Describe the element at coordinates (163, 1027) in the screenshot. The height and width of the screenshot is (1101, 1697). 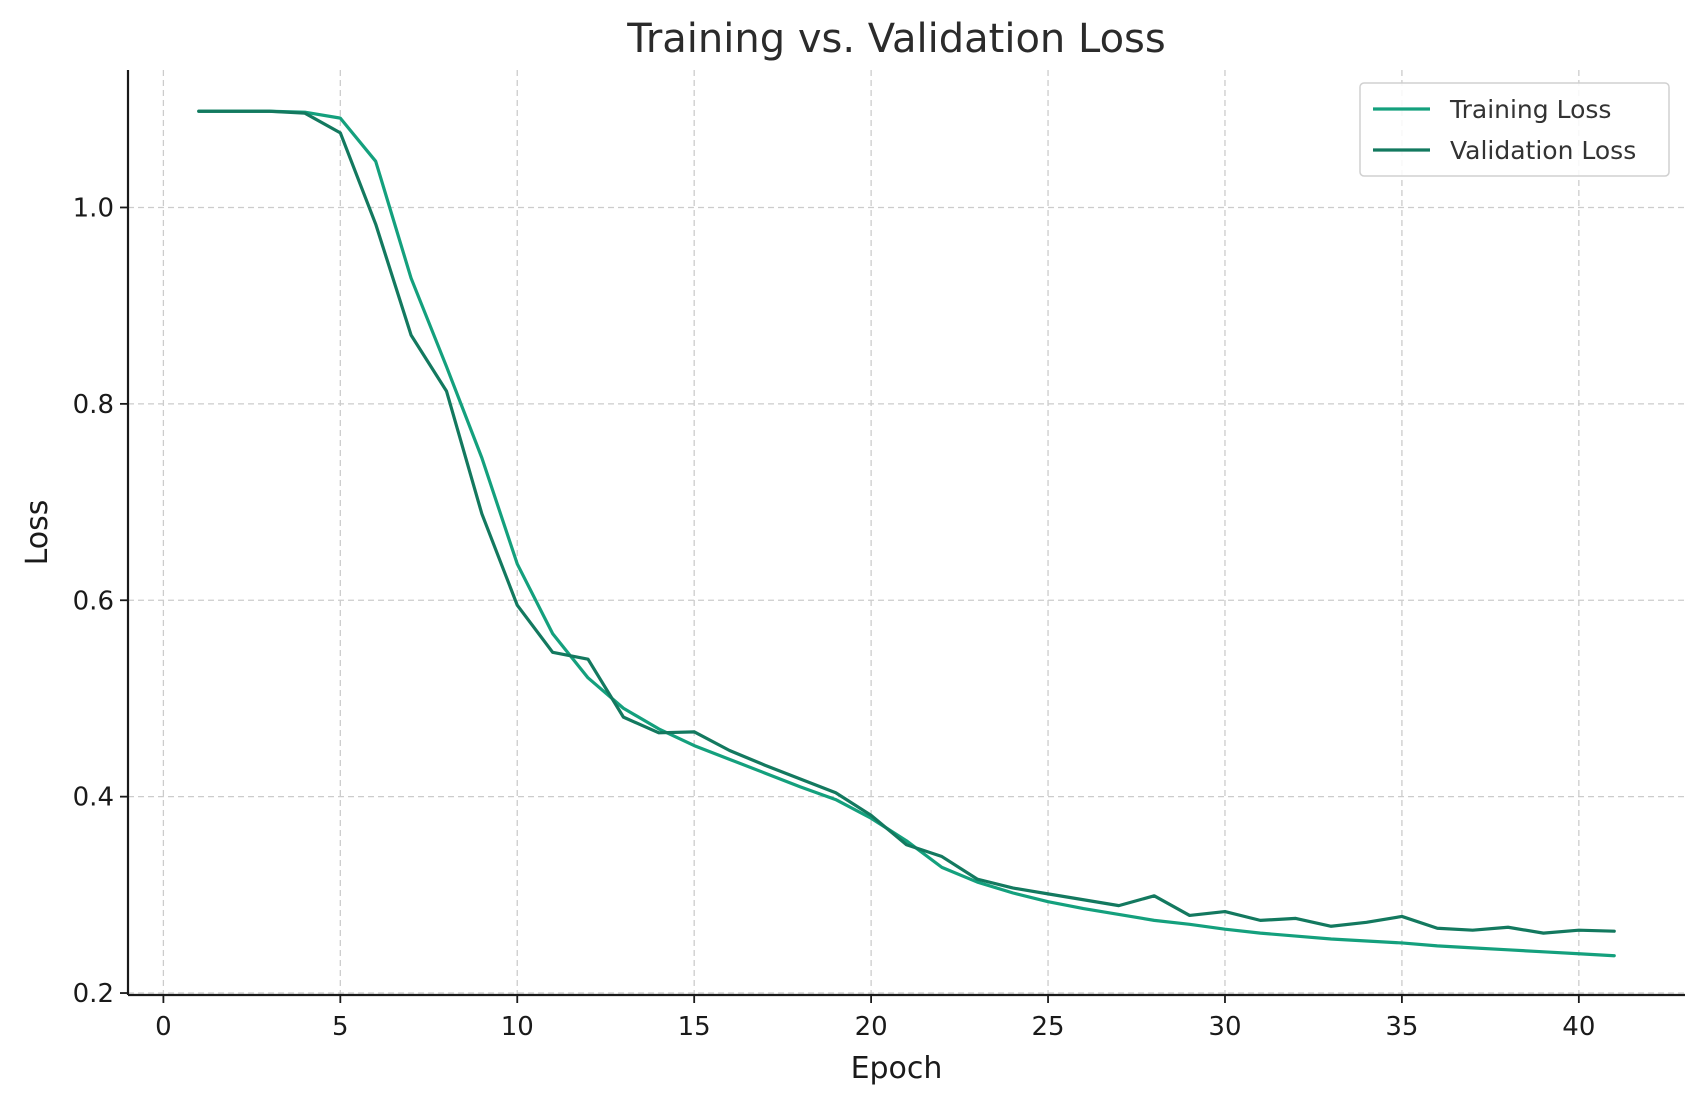
I see `x-tick-label: 0` at that location.